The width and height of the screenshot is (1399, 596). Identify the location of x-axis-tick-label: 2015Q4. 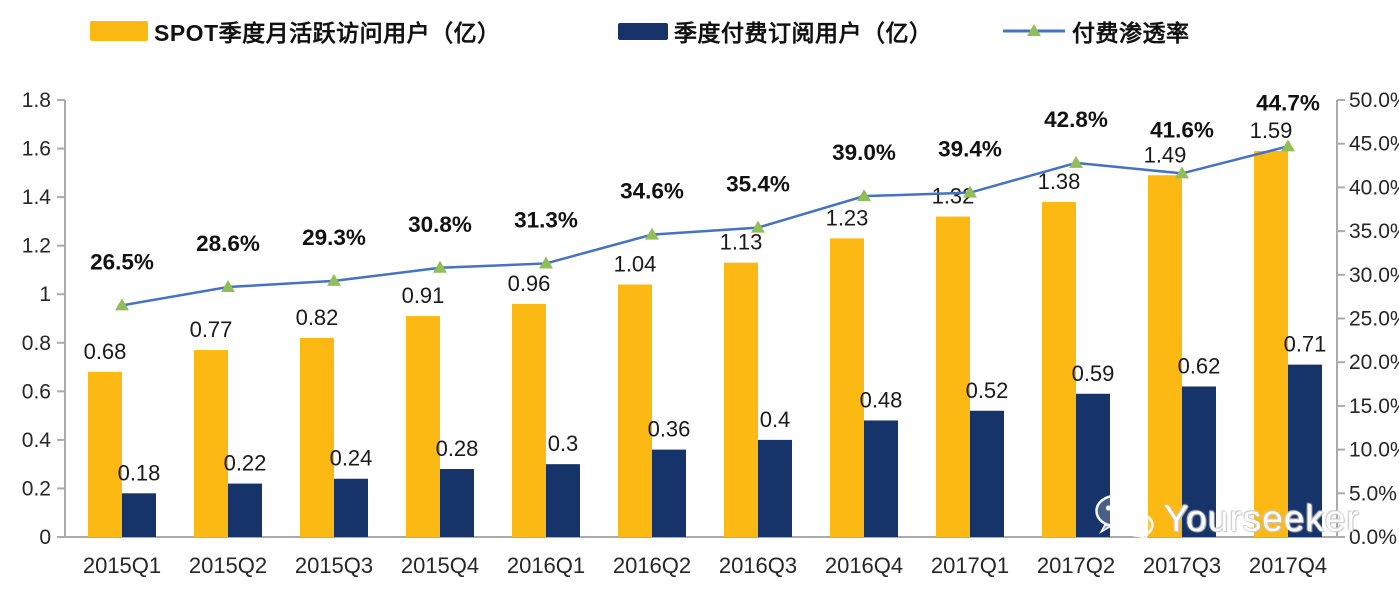
(440, 565).